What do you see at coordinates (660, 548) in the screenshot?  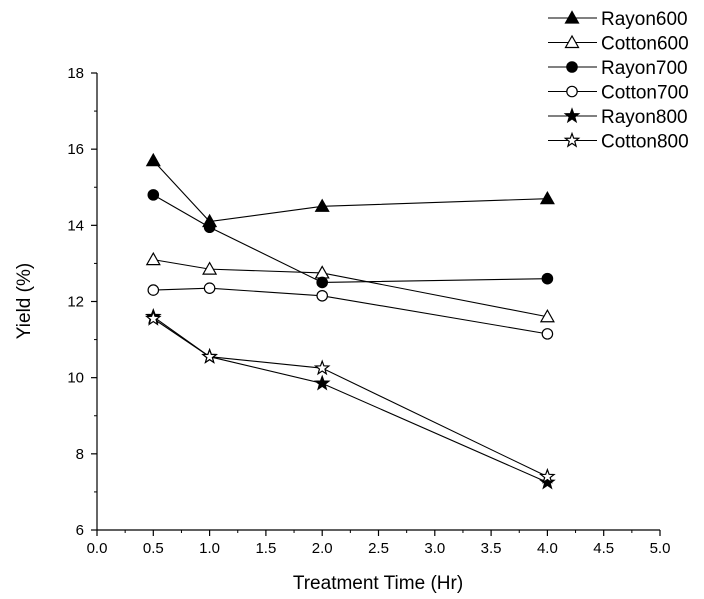 I see `x-tick-label: 5.0` at bounding box center [660, 548].